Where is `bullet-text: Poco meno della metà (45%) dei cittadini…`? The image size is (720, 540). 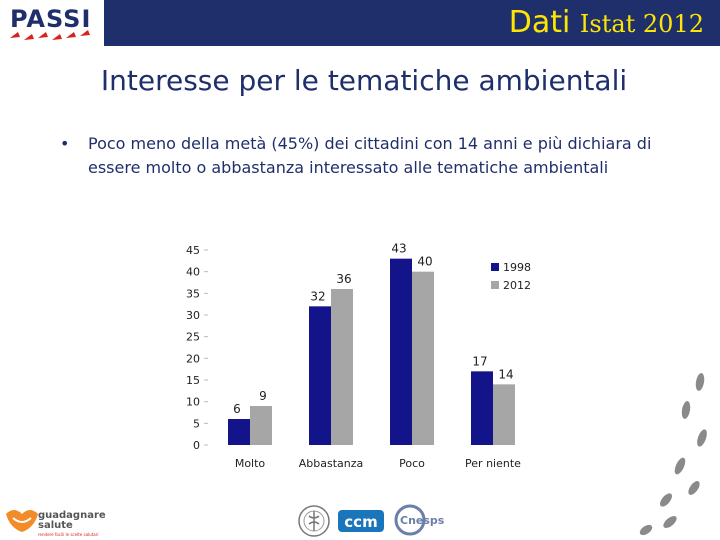 bullet-text: Poco meno della metà (45%) dei cittadini… is located at coordinates (370, 155).